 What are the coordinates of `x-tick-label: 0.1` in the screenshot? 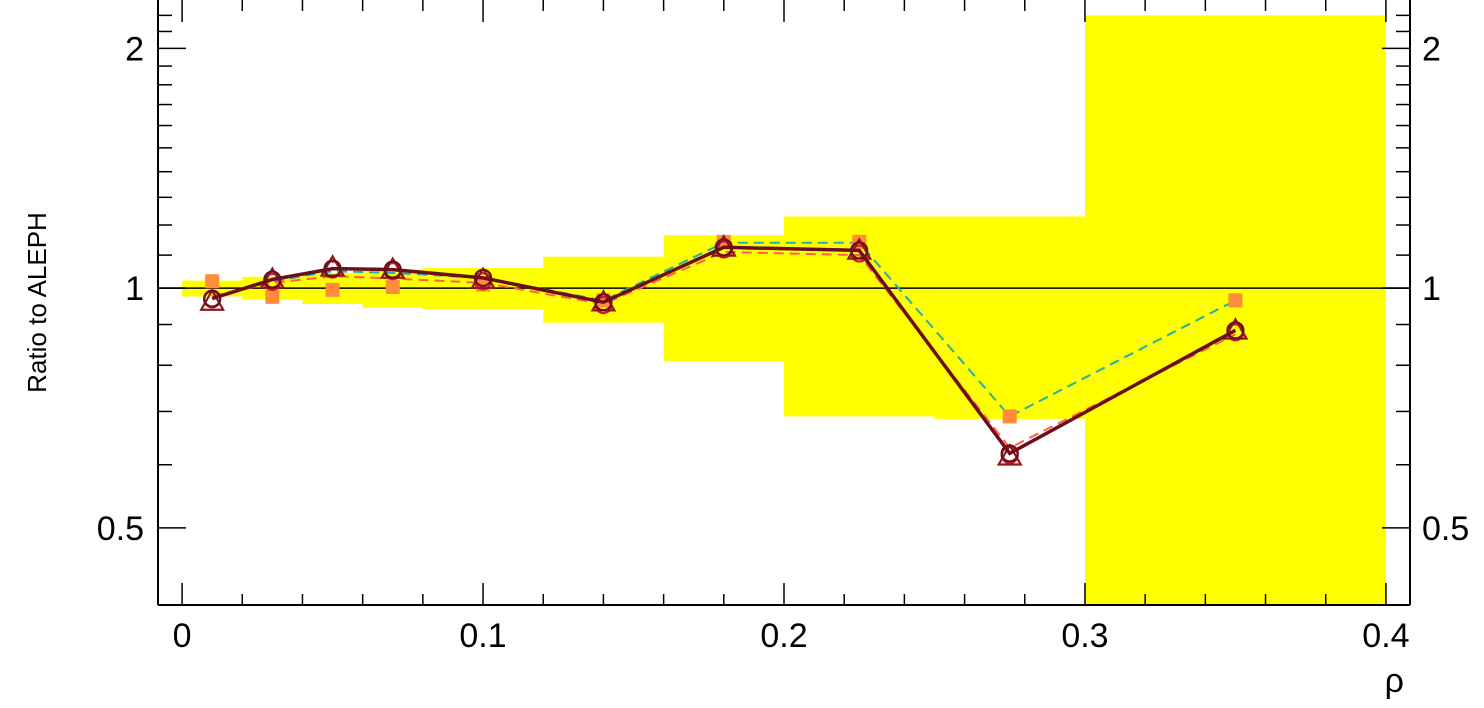 It's located at (482, 636).